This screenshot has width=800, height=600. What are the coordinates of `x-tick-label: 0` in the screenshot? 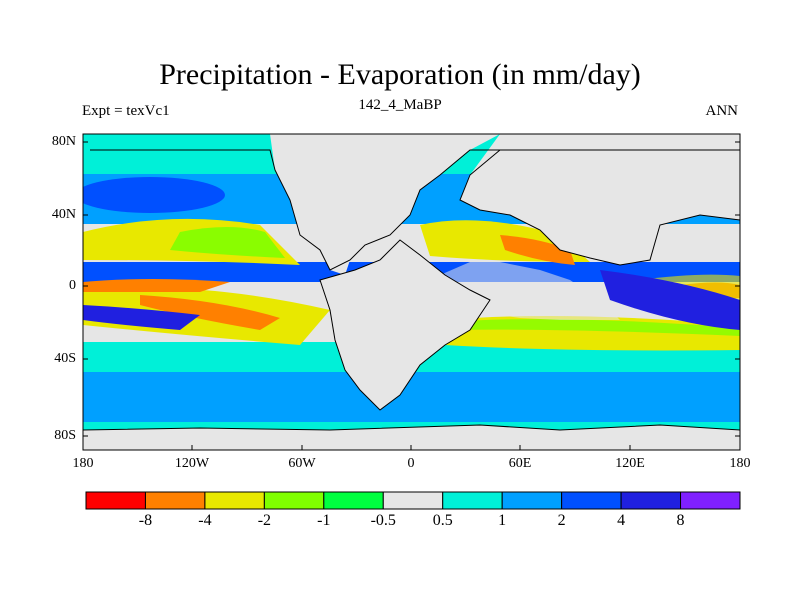 It's located at (411, 463).